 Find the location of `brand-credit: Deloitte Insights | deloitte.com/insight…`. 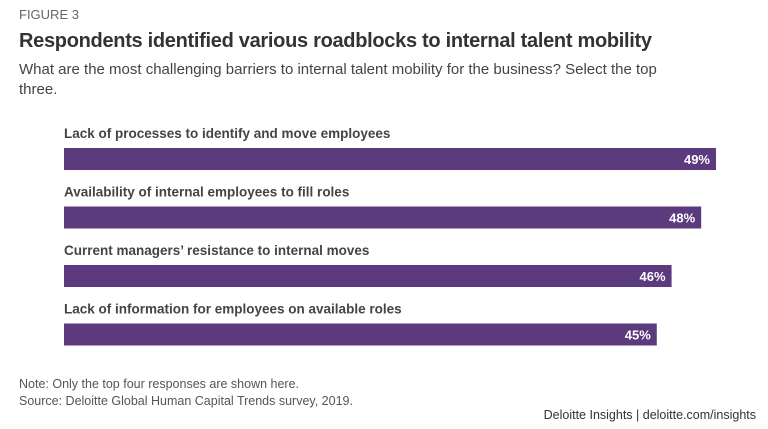

brand-credit: Deloitte Insights | deloitte.com/insight… is located at coordinates (649, 415).